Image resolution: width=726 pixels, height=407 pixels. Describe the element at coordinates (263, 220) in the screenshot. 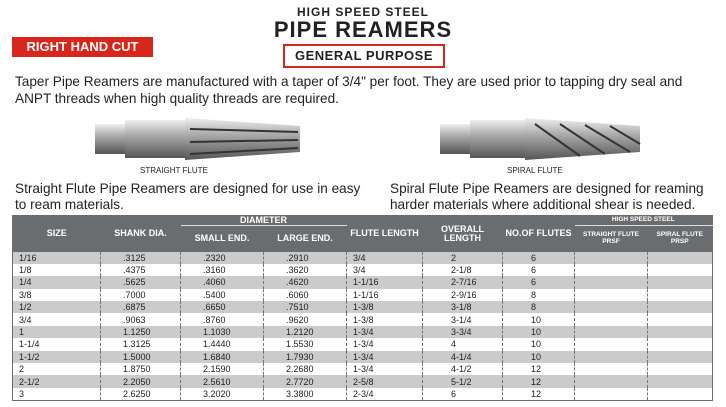

I see `col-diameter: DIAMETER` at that location.